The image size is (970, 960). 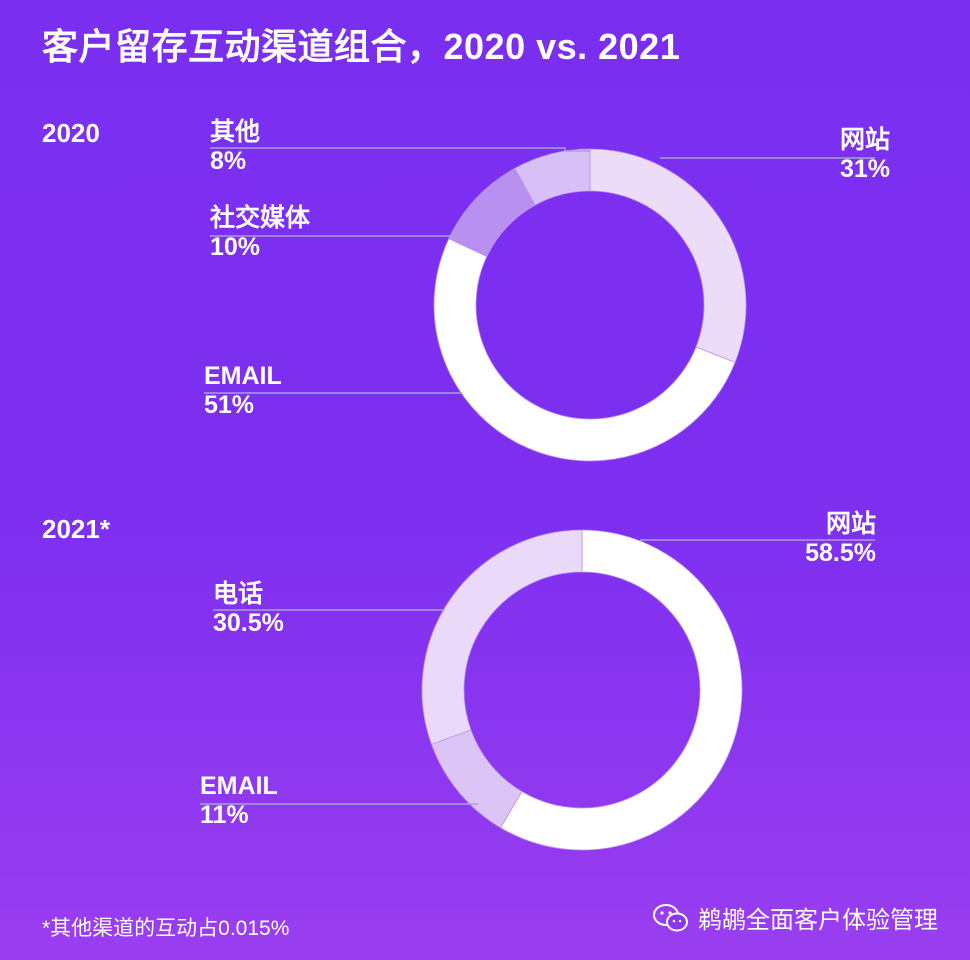 What do you see at coordinates (260, 218) in the screenshot?
I see `slice-name: 社交媒体` at bounding box center [260, 218].